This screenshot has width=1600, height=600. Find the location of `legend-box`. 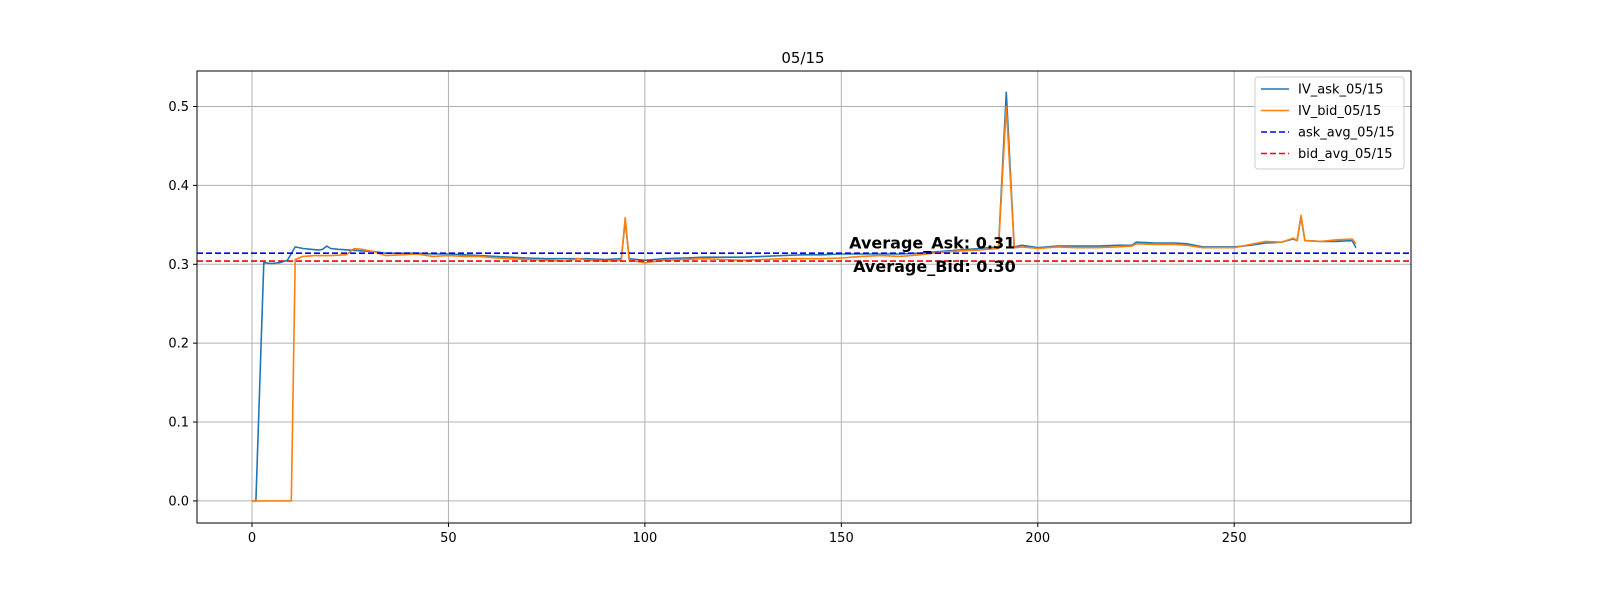

legend-box is located at coordinates (1329, 123).